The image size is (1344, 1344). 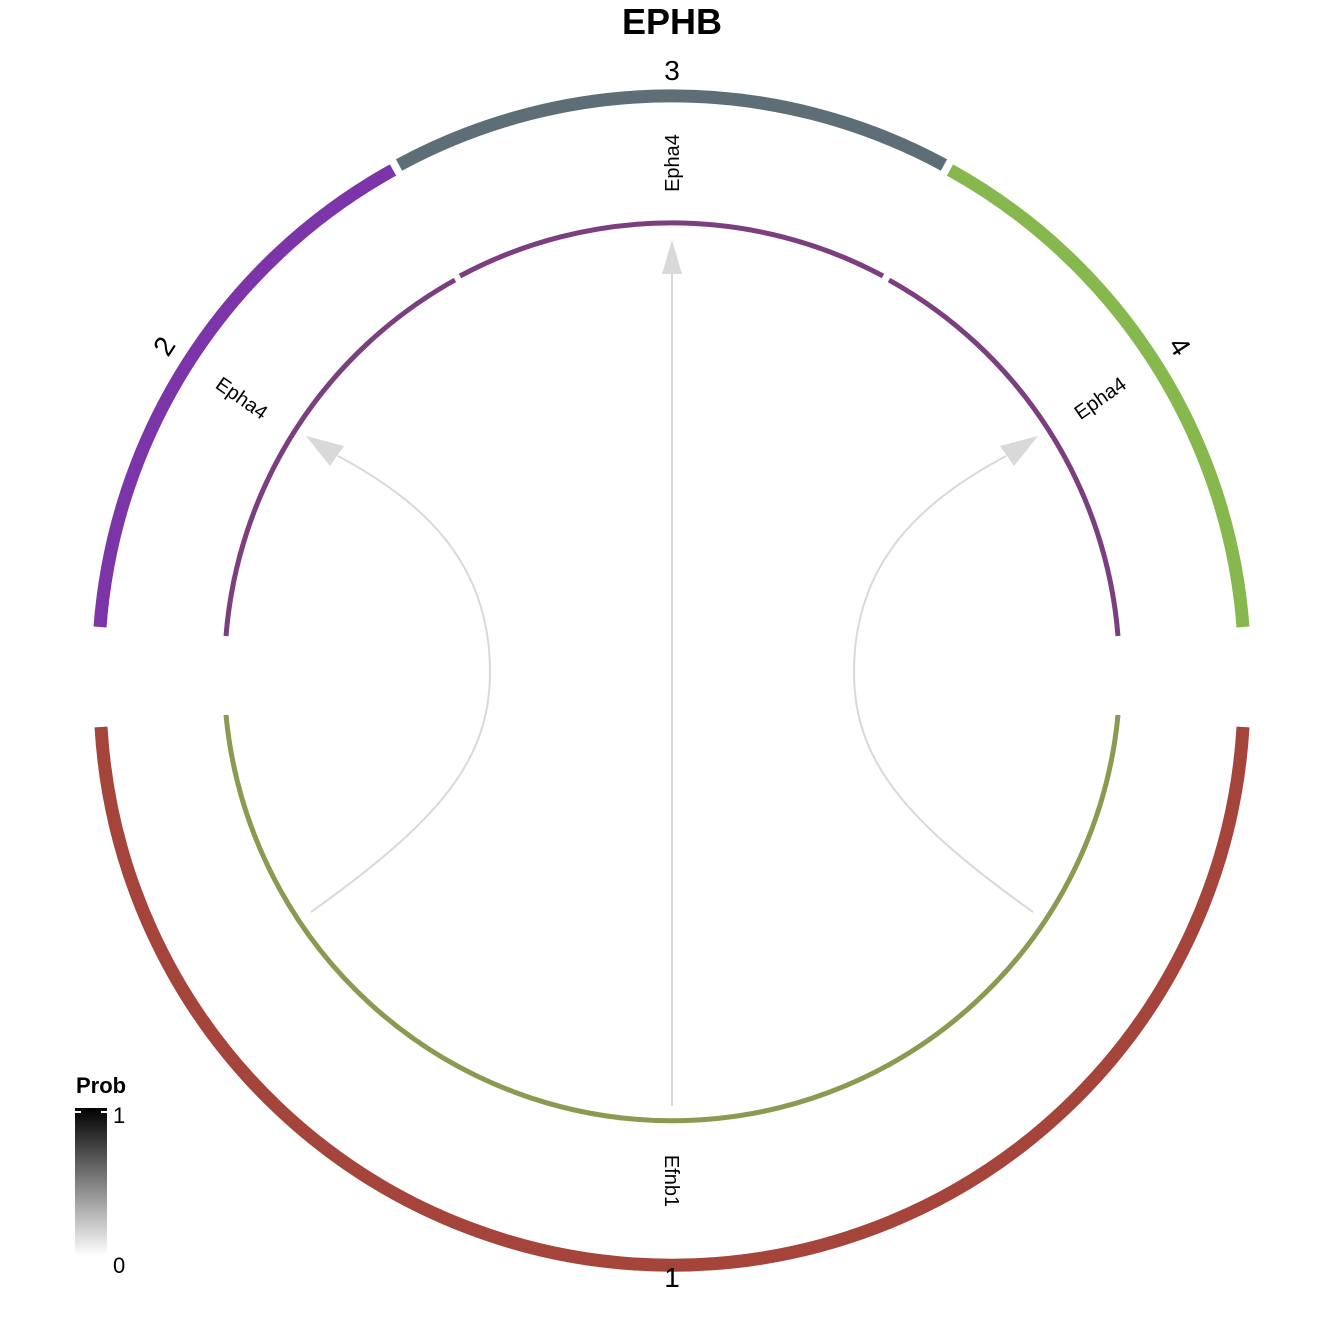 What do you see at coordinates (1101, 398) in the screenshot?
I see `gene-label-receptor-4: Epha4` at bounding box center [1101, 398].